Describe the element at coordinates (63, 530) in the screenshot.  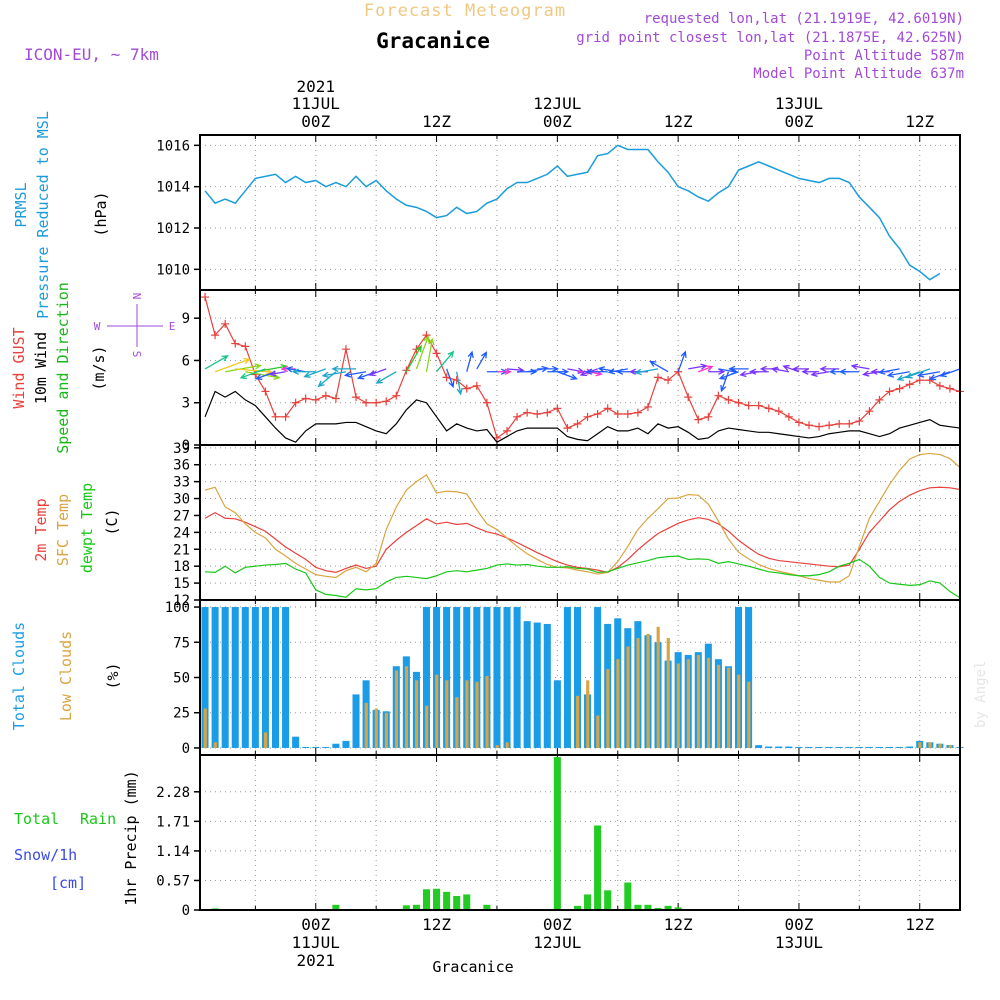
I see `label-sfc-temp: SFC Temp` at that location.